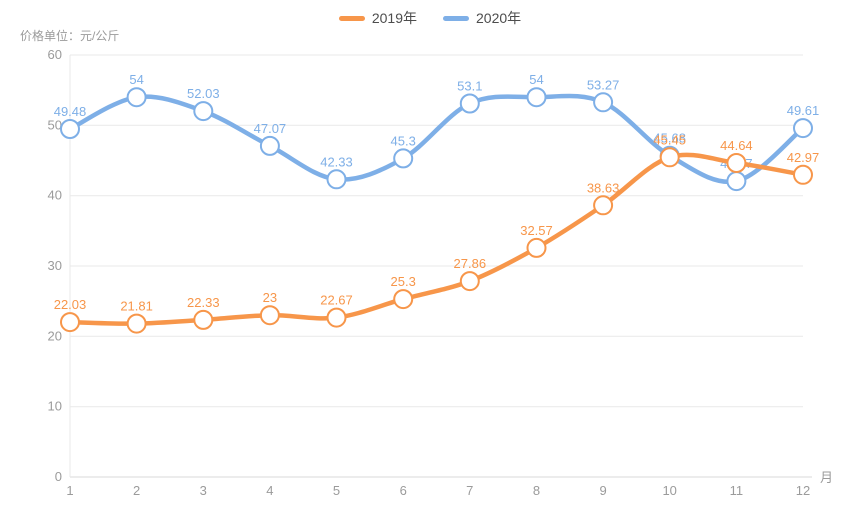  What do you see at coordinates (469, 86) in the screenshot?
I see `data-point-label: 53.1` at bounding box center [469, 86].